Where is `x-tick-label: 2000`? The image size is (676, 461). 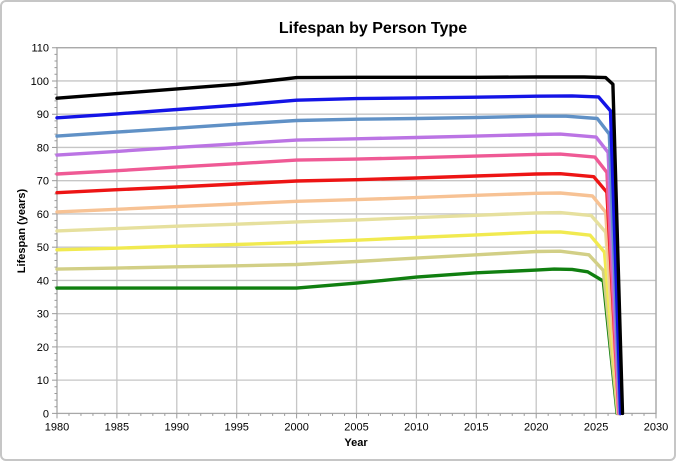 x-tick-label: 2000 is located at coordinates (296, 427).